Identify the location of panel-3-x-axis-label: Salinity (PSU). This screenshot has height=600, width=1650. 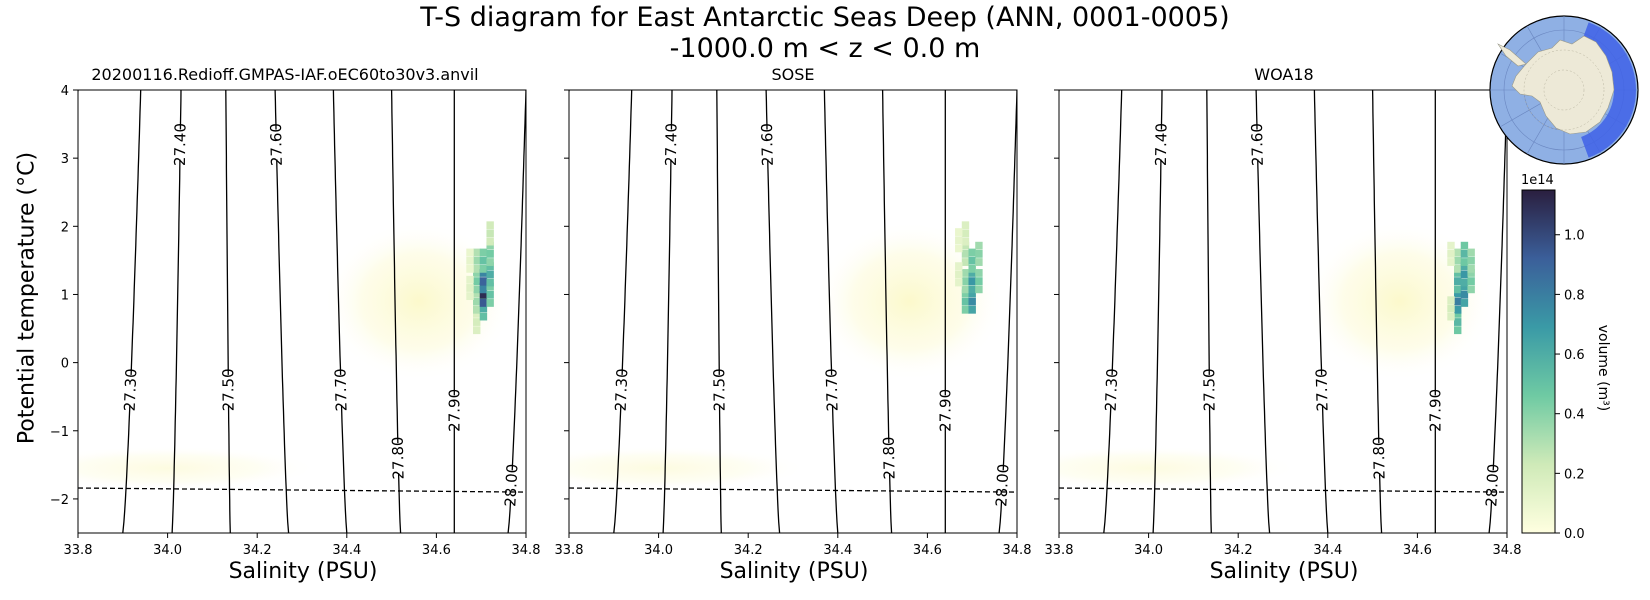
(1284, 571).